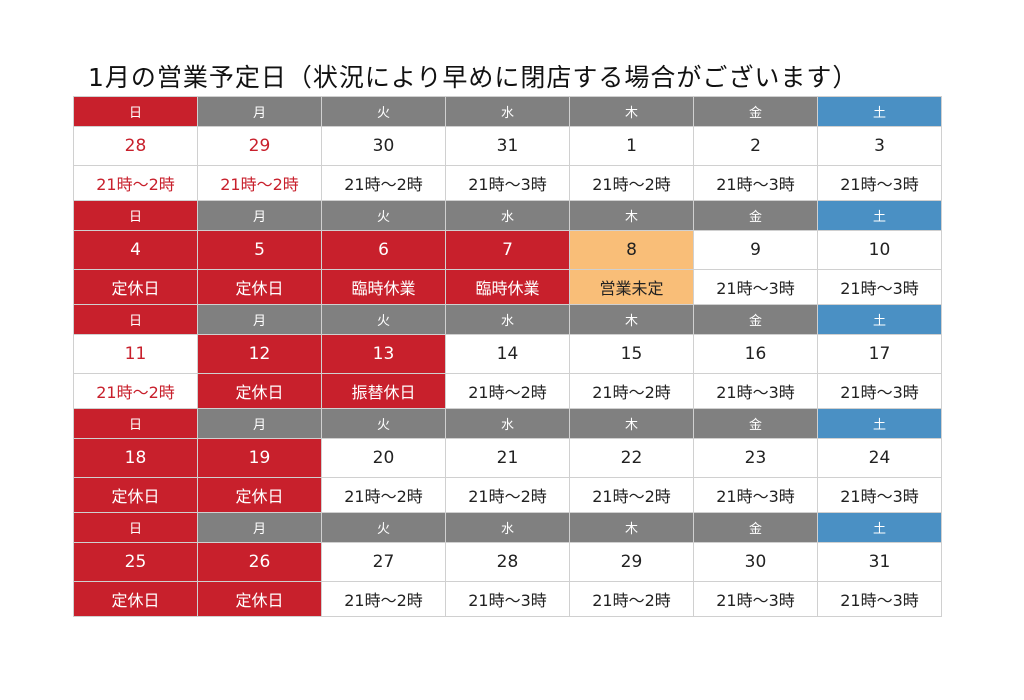 The height and width of the screenshot is (700, 1024). Describe the element at coordinates (383, 562) in the screenshot. I see `date-cell: 27` at that location.